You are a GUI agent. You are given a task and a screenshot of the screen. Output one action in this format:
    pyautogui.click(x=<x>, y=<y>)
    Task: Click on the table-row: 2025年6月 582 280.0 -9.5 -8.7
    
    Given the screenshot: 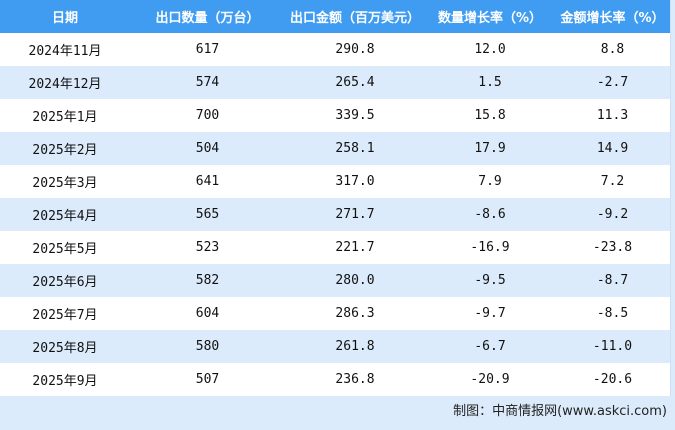 What is the action you would take?
    pyautogui.click(x=335, y=280)
    